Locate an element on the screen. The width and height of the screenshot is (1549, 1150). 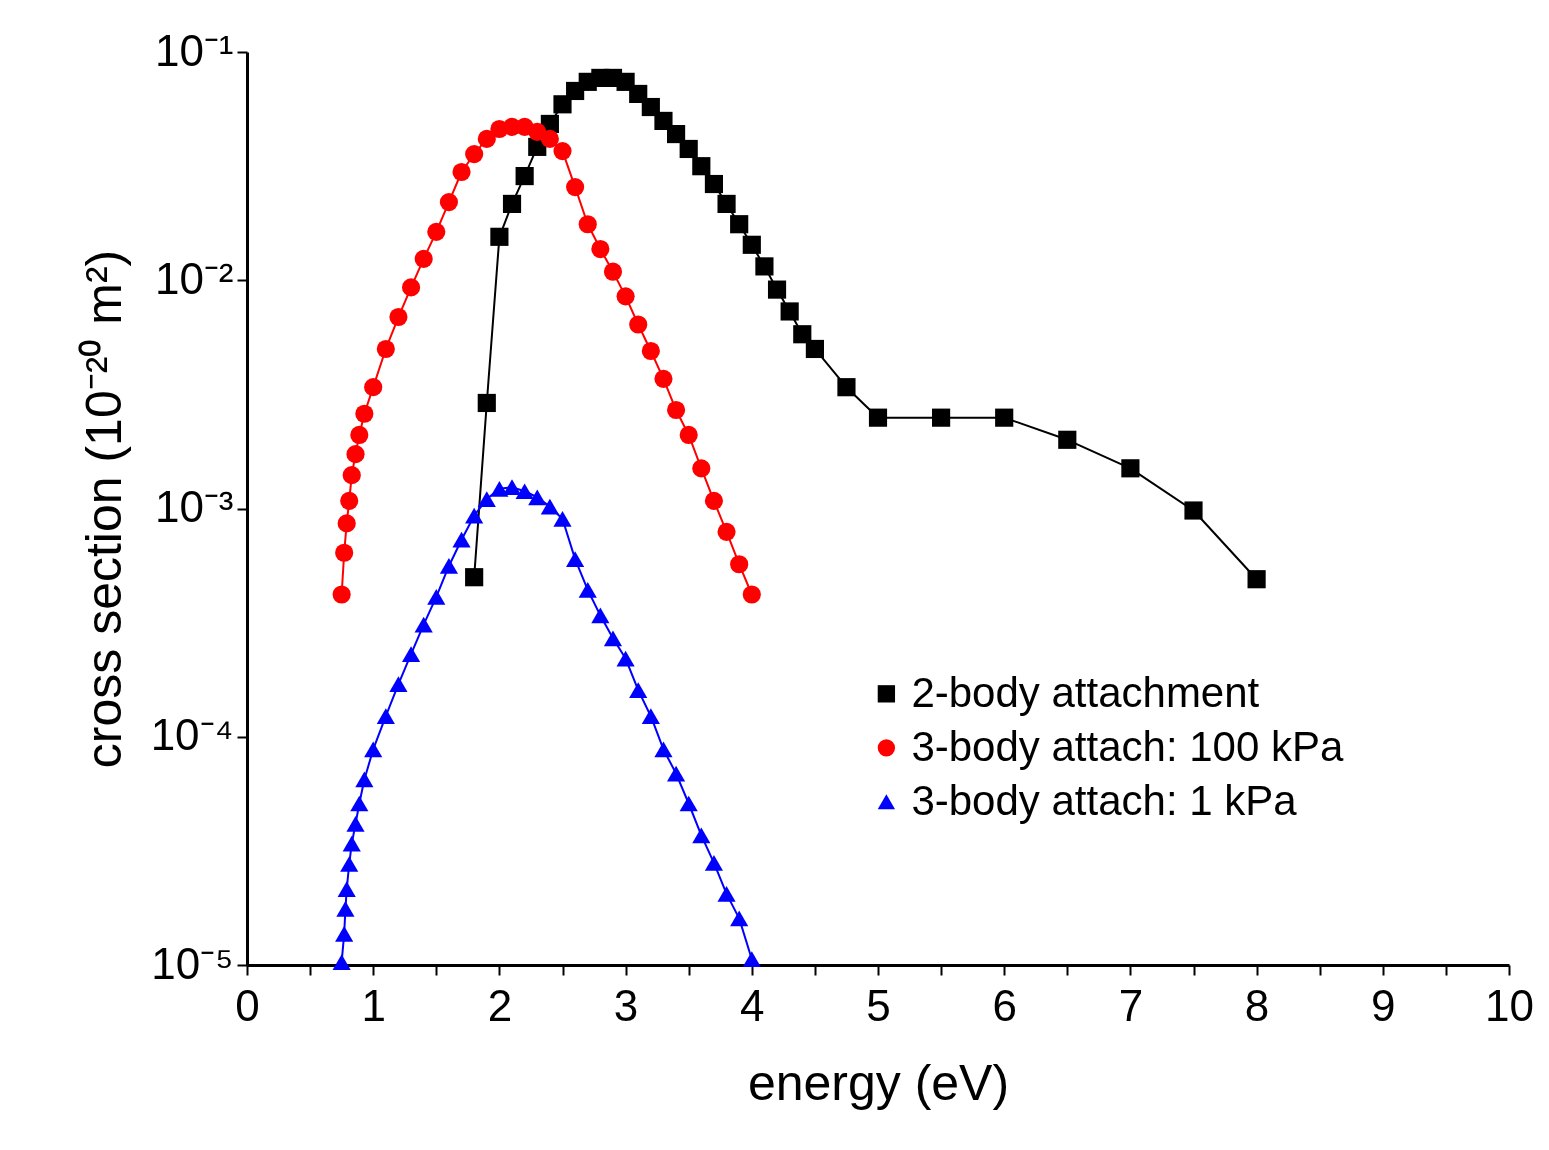
legend-label: 2-body attachment is located at coordinates (1085, 692).